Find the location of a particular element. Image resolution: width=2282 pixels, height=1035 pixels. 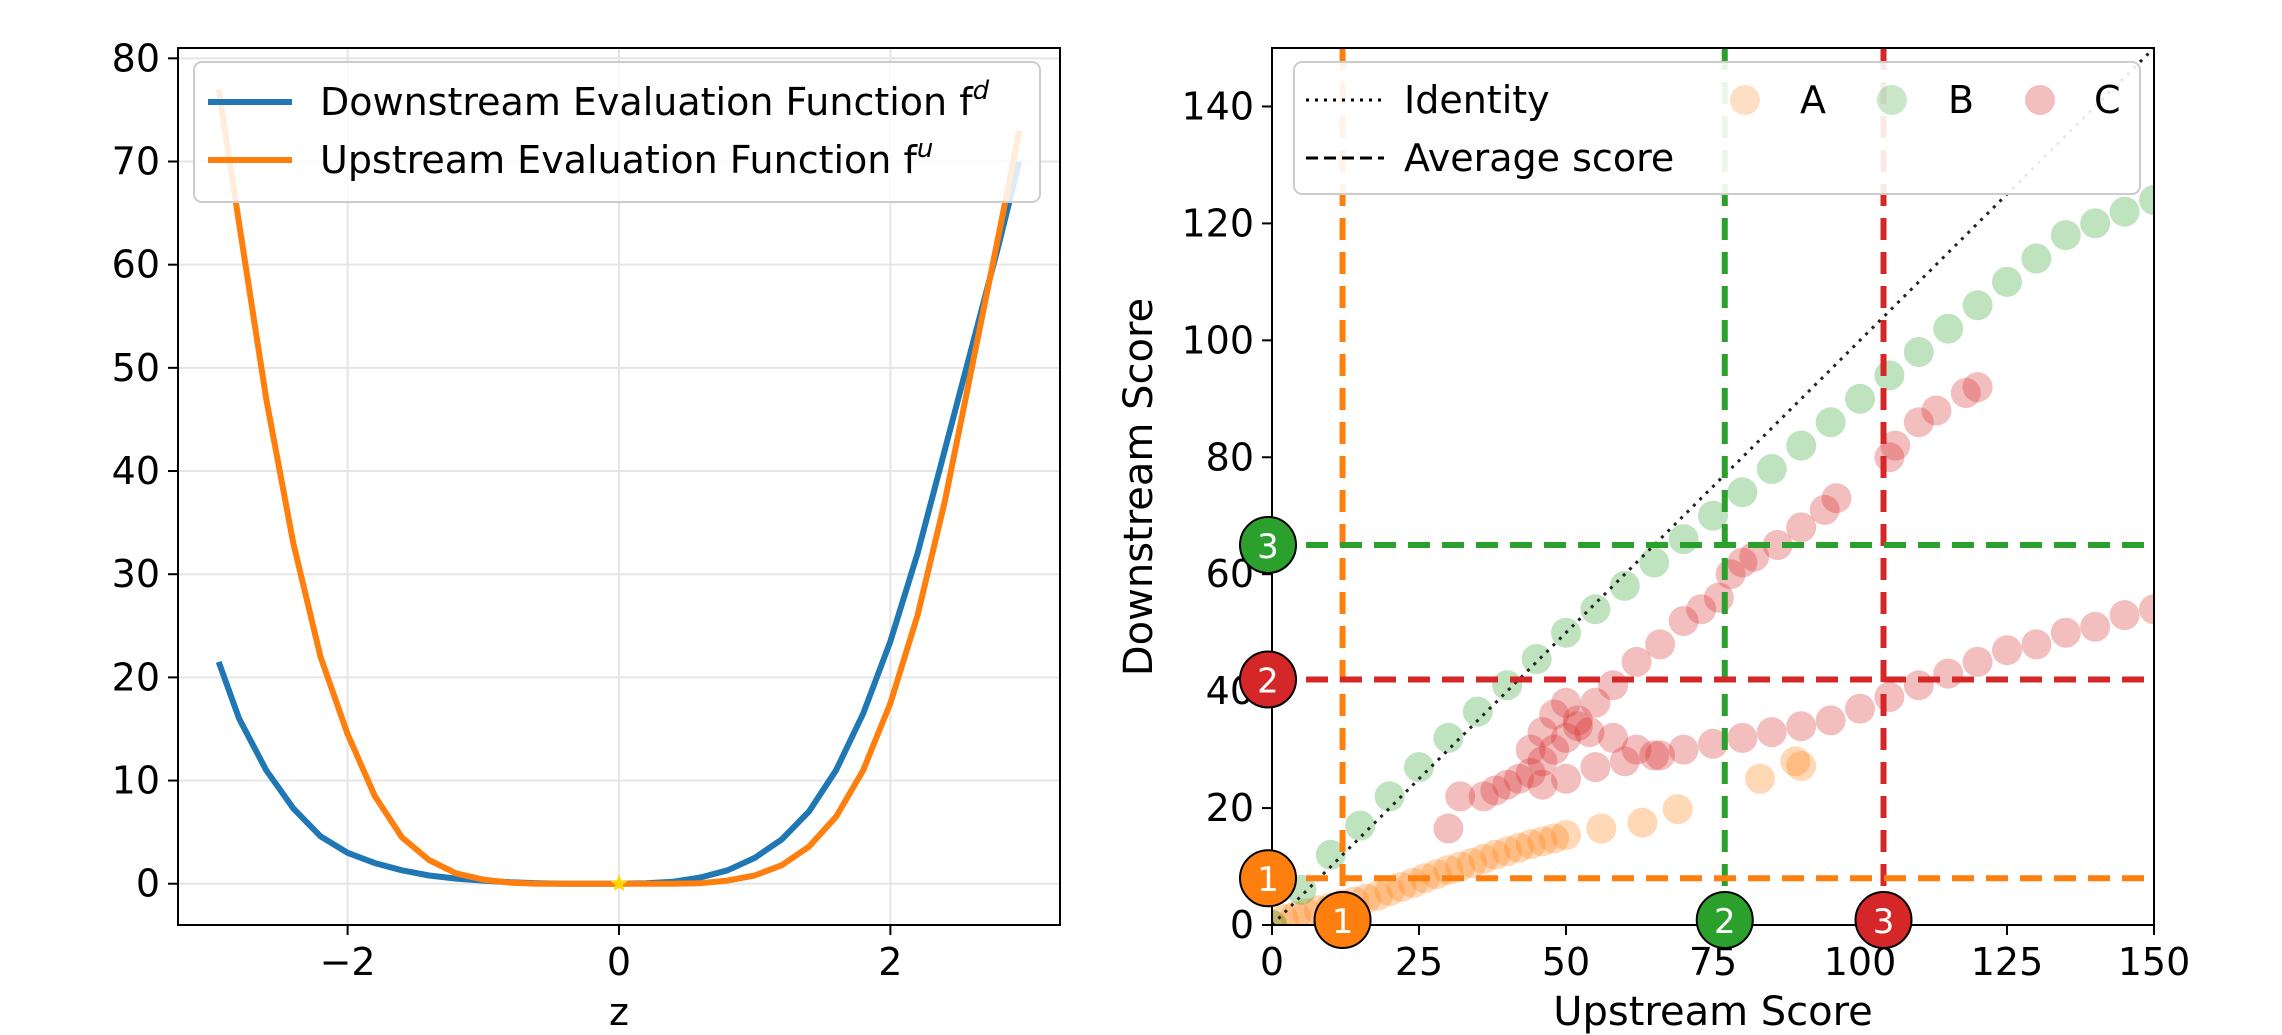

legend-swatch-c is located at coordinates (2040, 100).